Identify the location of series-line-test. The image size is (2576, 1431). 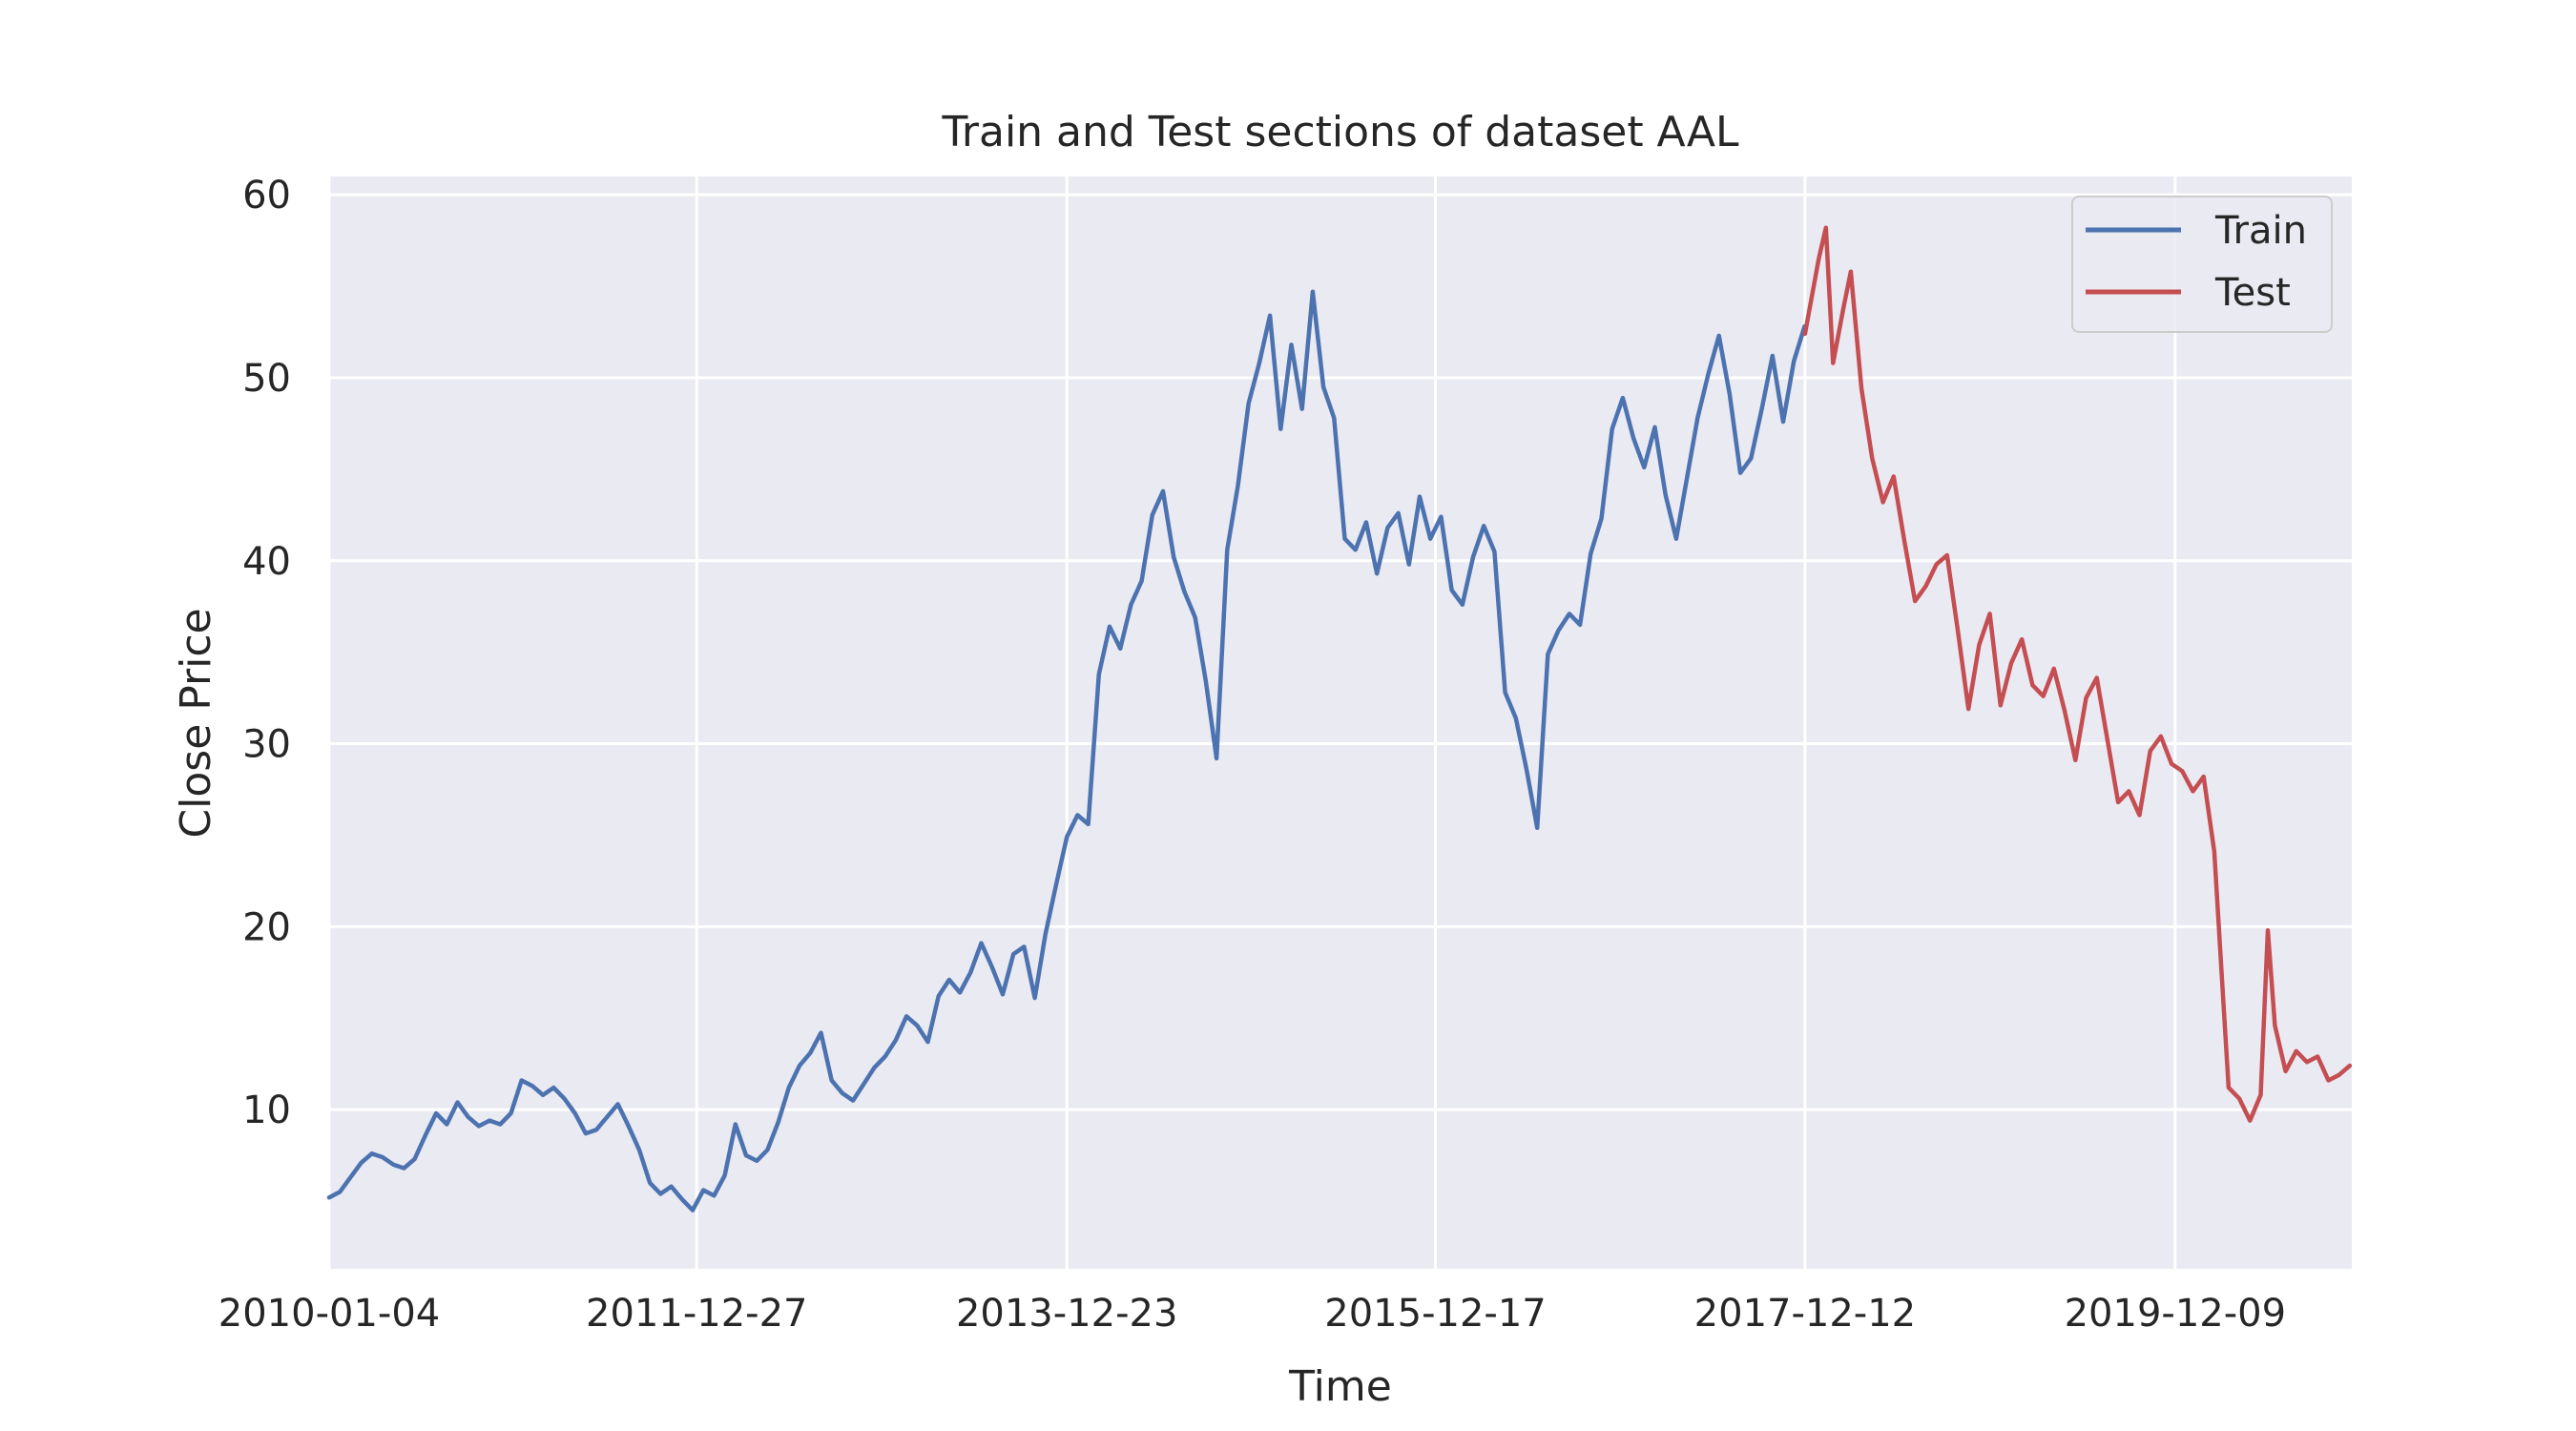
(2077, 674).